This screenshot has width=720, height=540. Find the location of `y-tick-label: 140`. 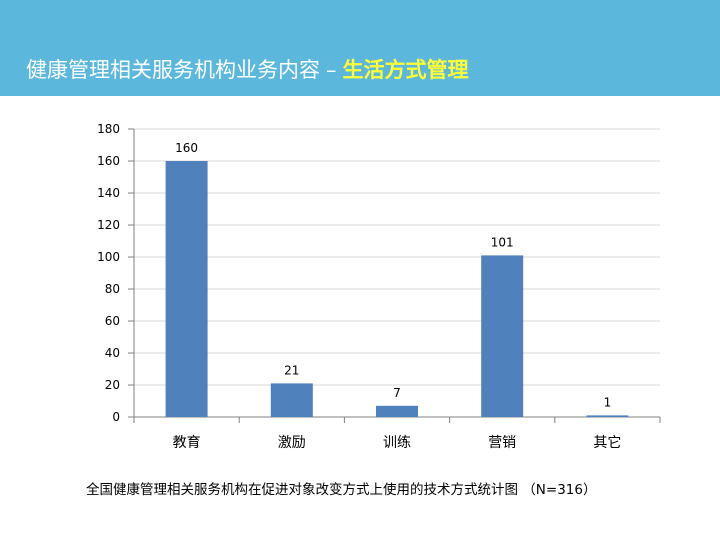

y-tick-label: 140 is located at coordinates (108, 193).